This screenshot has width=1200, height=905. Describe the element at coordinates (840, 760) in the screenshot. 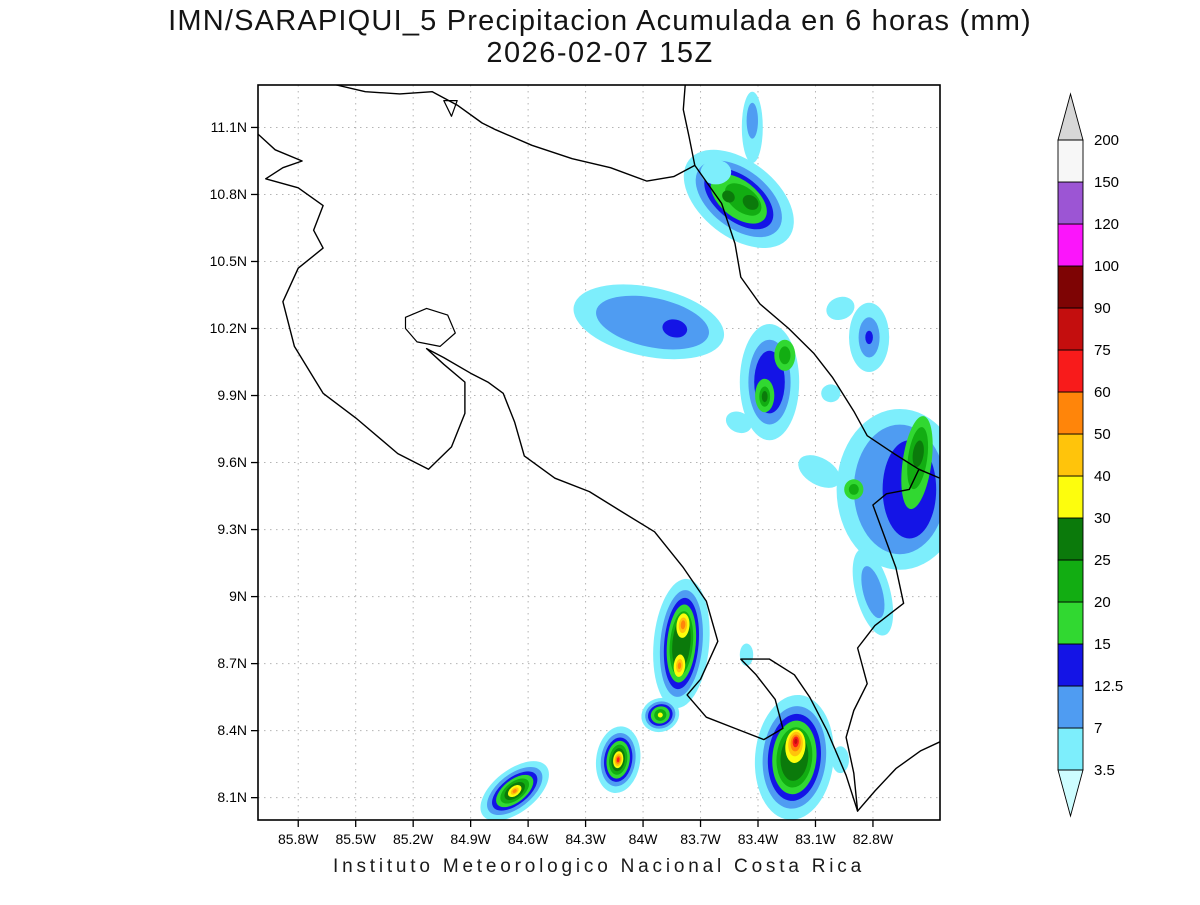

I see `precip-cell-golfo-dulce-east-dot` at that location.